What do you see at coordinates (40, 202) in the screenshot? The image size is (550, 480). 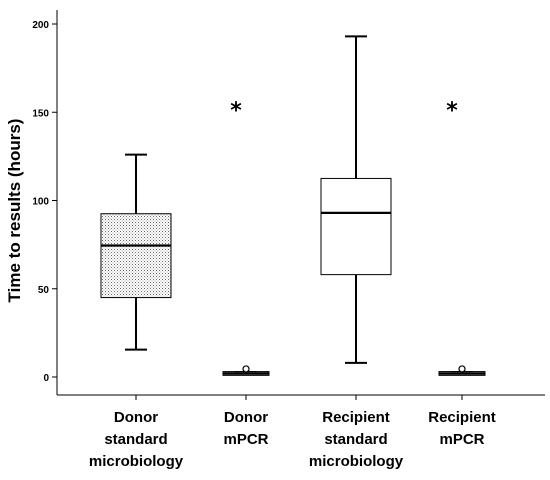 I see `y-tick-label: 100` at bounding box center [40, 202].